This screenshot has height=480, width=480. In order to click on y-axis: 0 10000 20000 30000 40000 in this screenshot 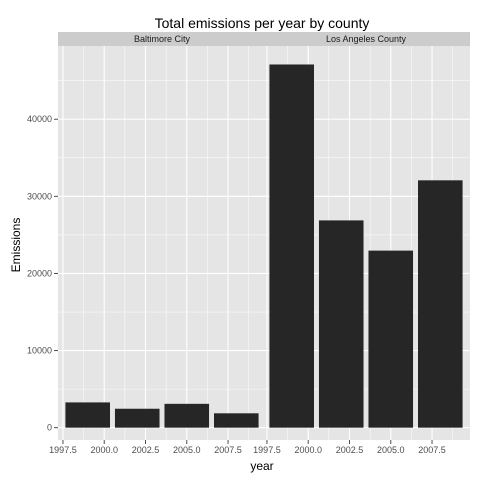, I will do `click(42, 273)`.